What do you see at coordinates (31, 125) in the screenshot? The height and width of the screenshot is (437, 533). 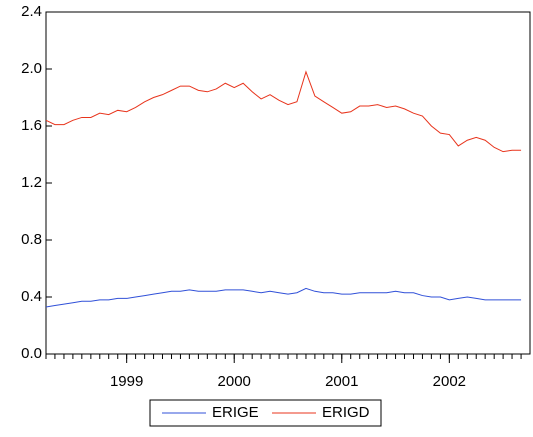 I see `y-tick-label: 1.6` at bounding box center [31, 125].